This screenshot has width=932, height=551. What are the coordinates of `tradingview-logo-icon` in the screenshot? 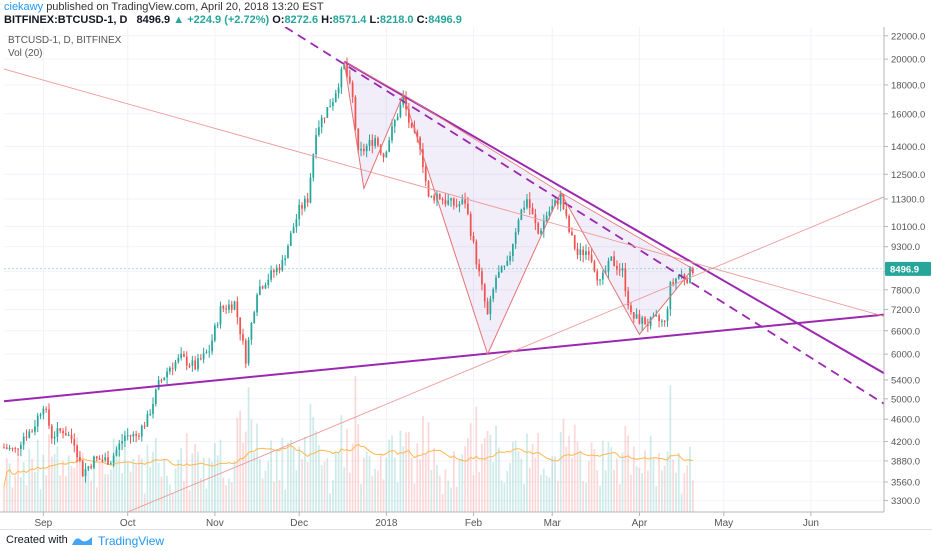 It's located at (82, 540).